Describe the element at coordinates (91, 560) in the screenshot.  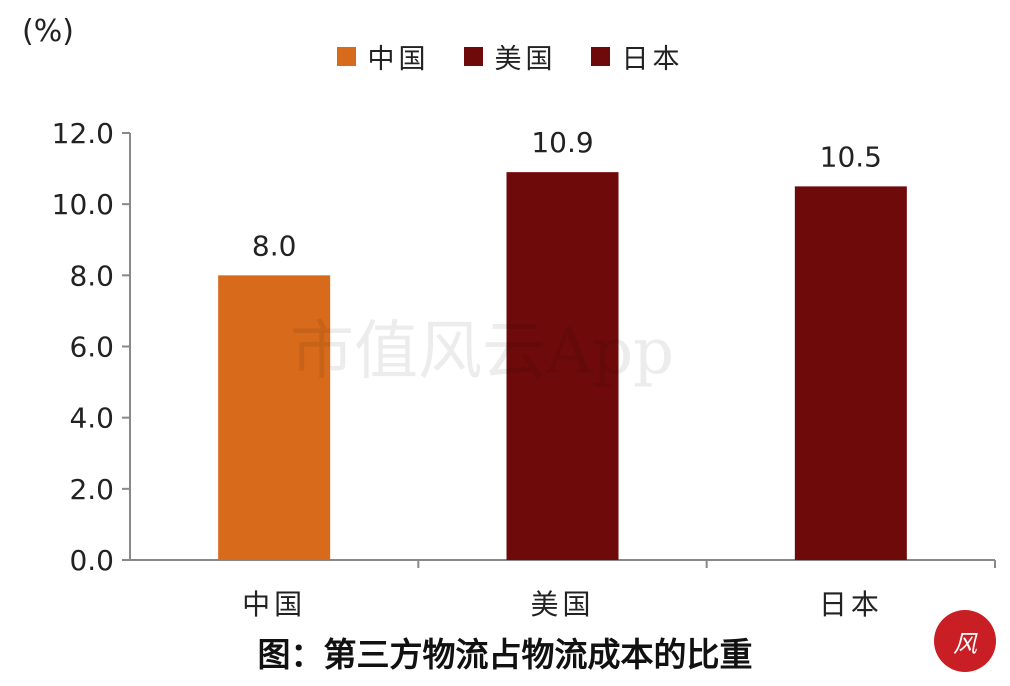
I see `y-tick-label: 0.0` at that location.